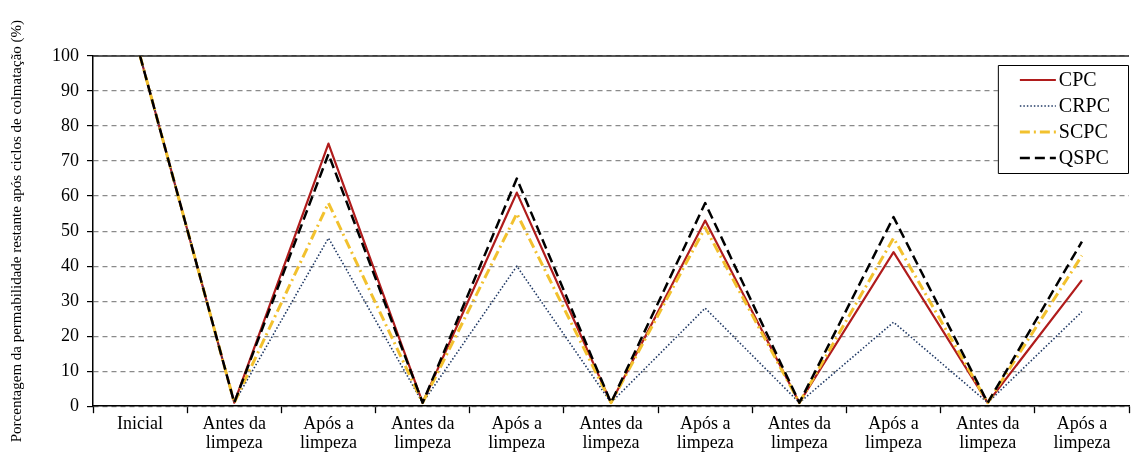  I want to click on y-tick-label: 90, so click(70, 89).